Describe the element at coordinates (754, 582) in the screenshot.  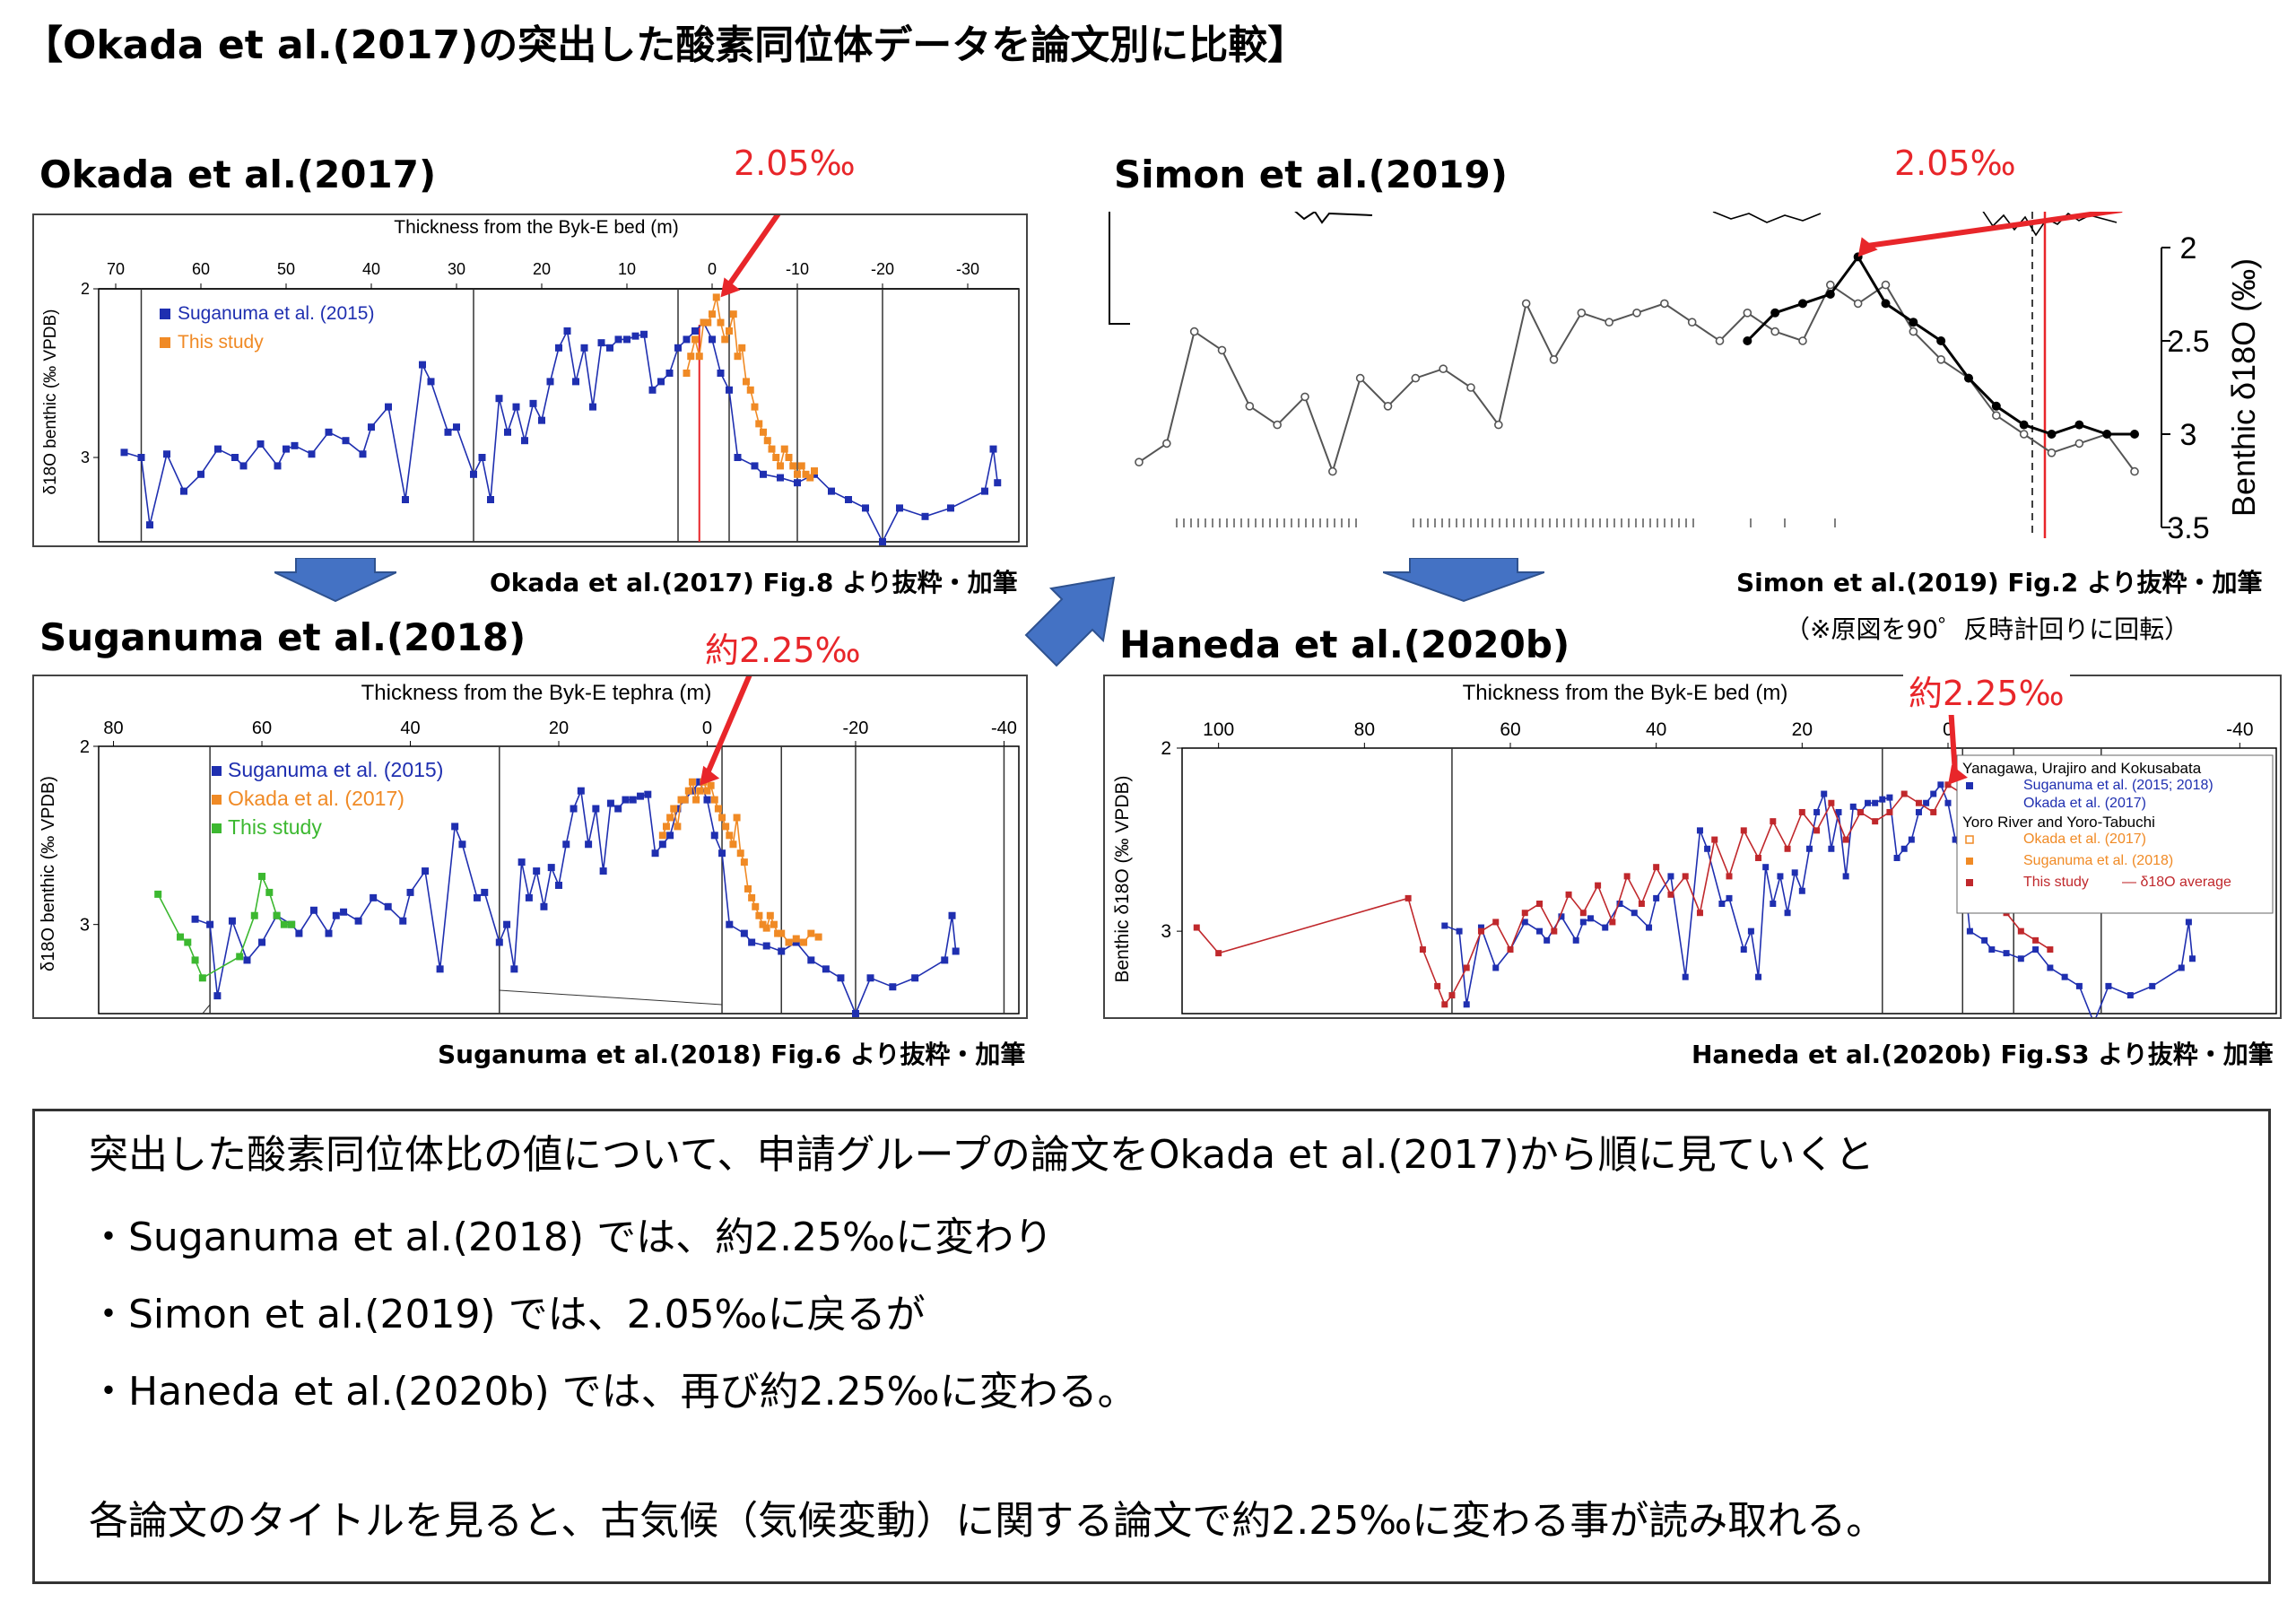
I see `caption-okada2017: Okada et al.(2017) Fig.8 より抜粋・加筆` at that location.